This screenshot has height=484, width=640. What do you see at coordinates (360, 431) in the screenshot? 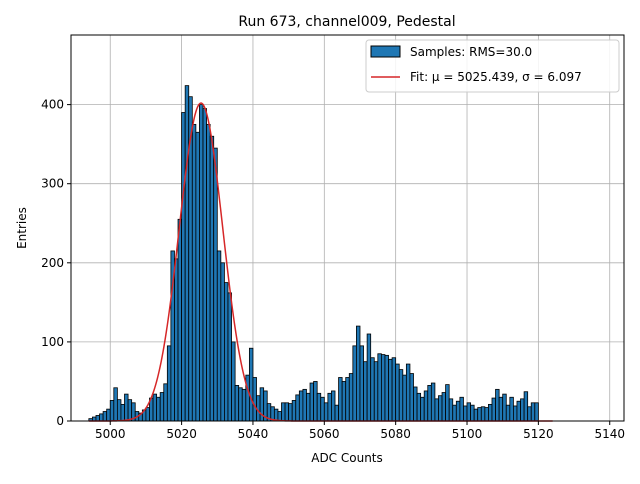
I see `x-axis-ticks: 5000 5020 5040 5060 5080 5100 5120 5140` at bounding box center [360, 431].